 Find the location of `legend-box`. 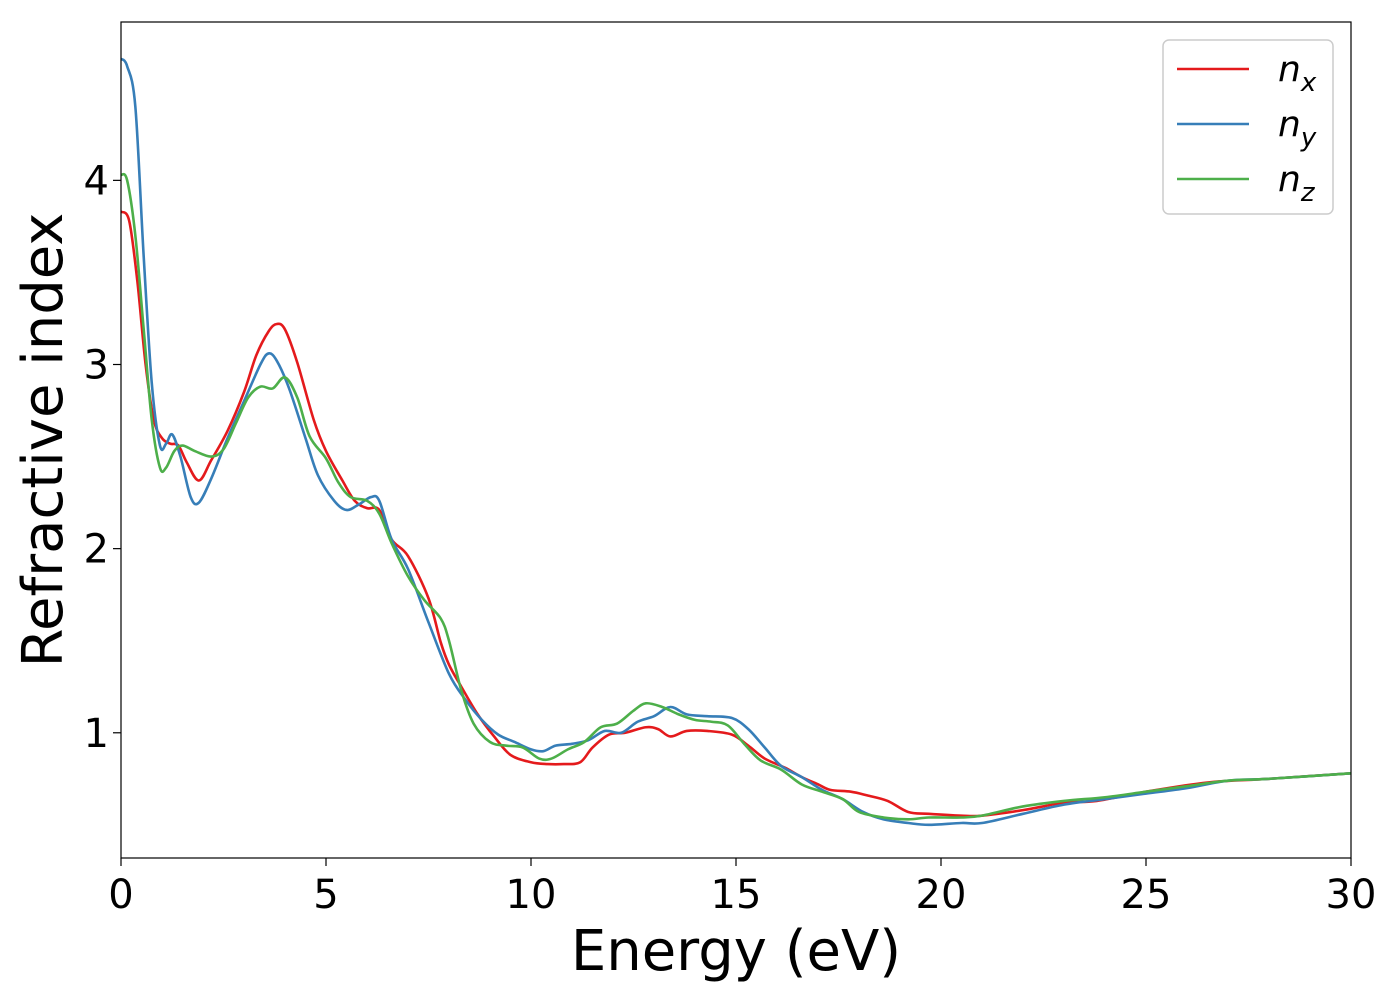

legend-box is located at coordinates (1248, 127).